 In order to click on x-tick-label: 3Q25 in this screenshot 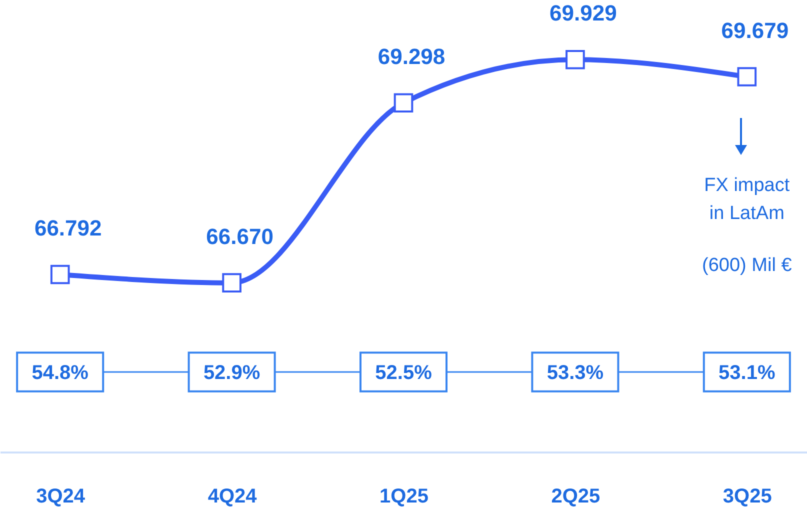, I will do `click(747, 497)`.